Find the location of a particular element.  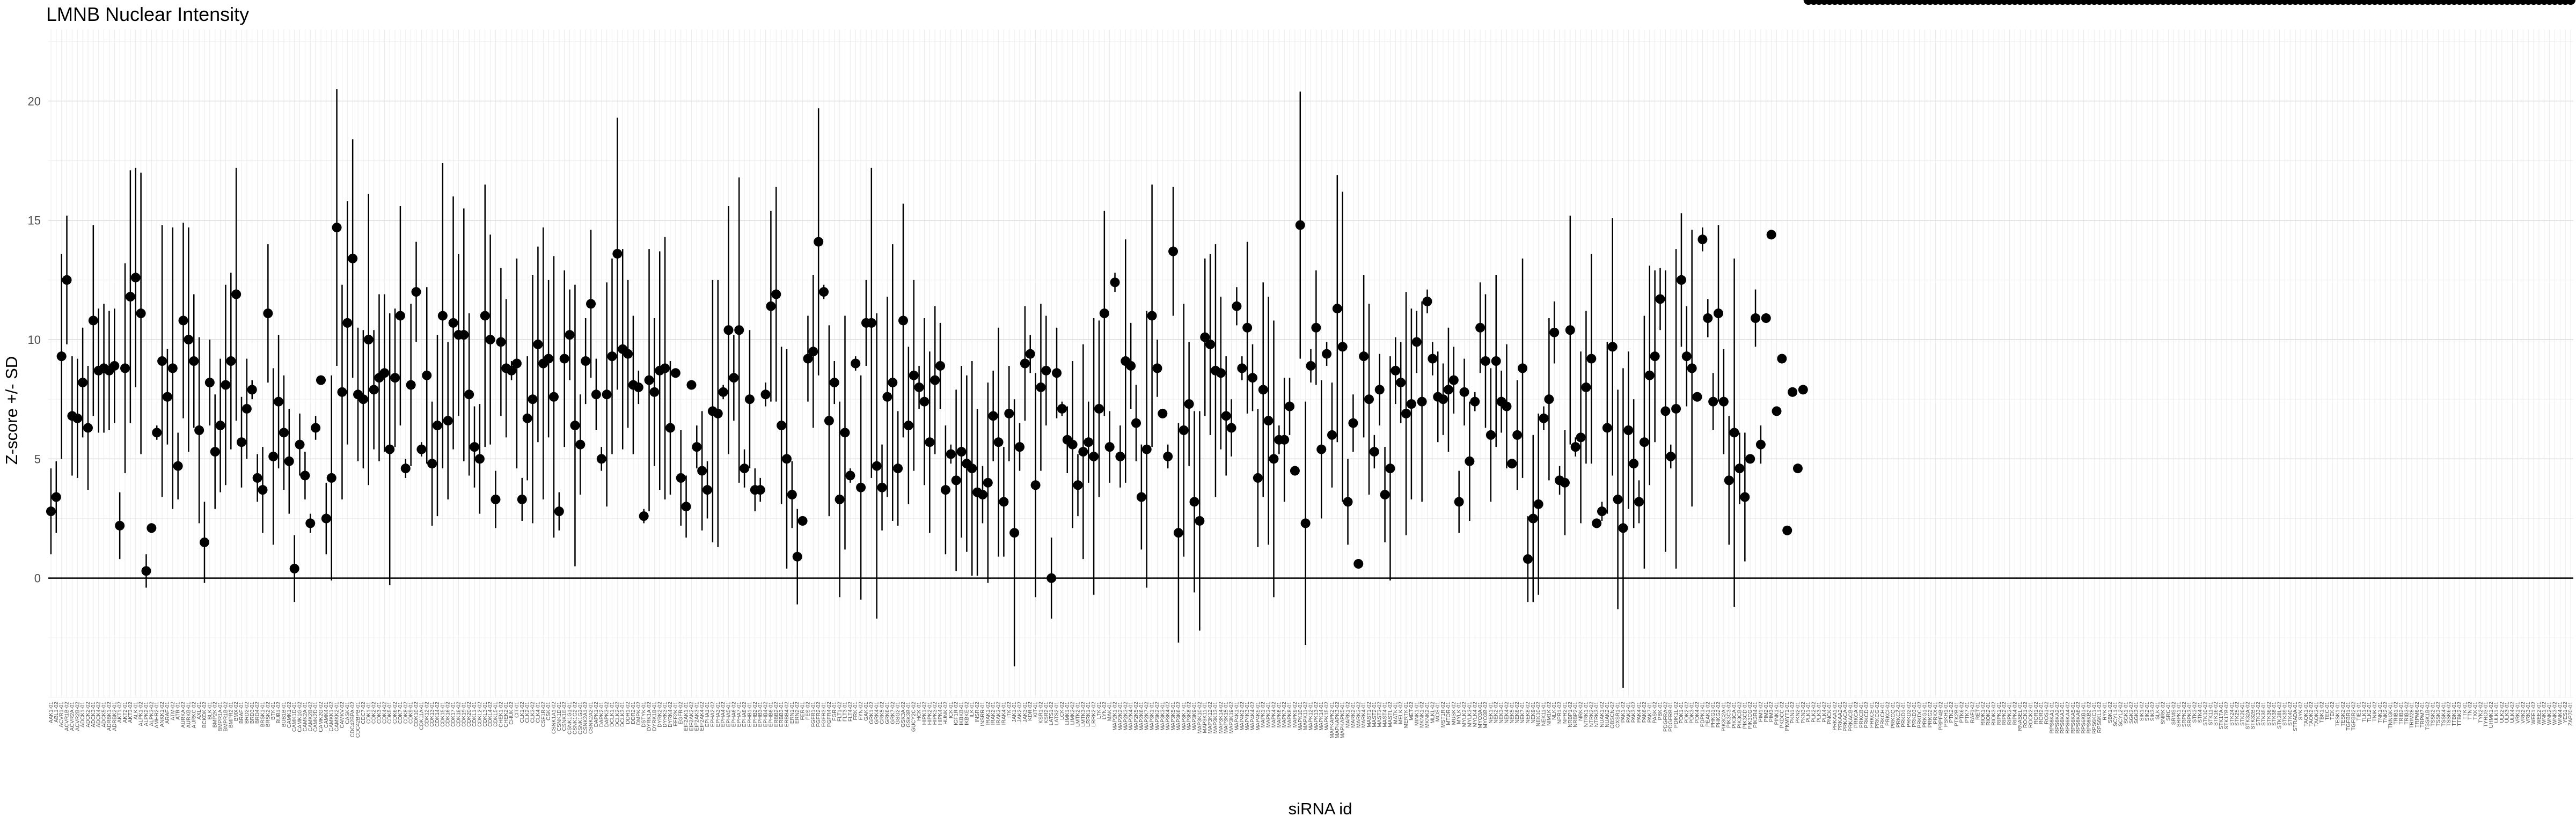

x-tick-label: BRD2-02 is located at coordinates (247, 713).